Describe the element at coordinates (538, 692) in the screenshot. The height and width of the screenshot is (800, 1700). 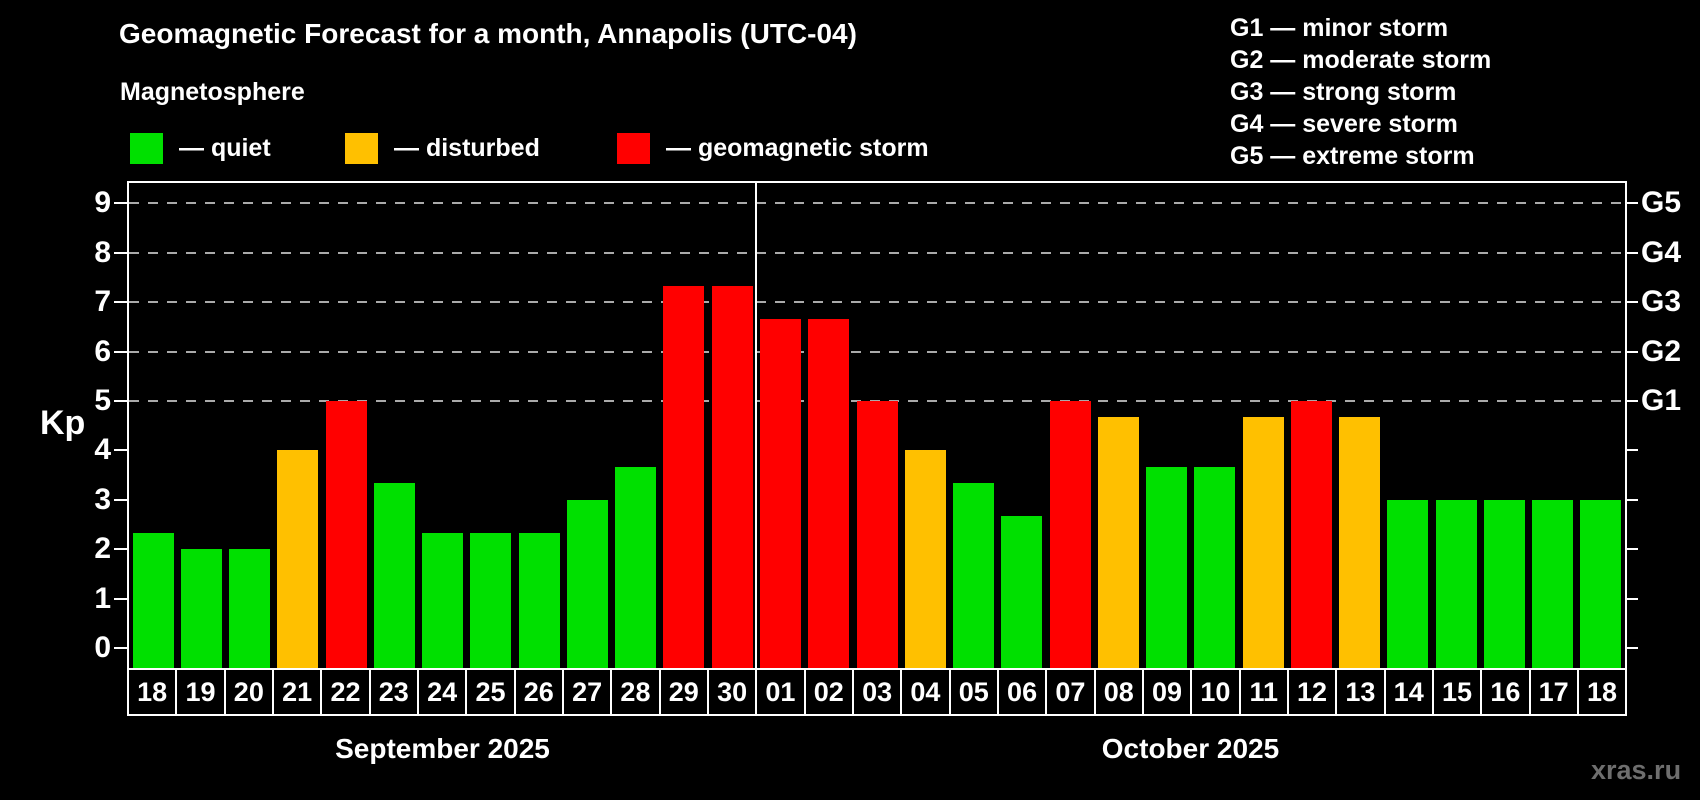
I see `date-cell-sep-26: 26` at that location.